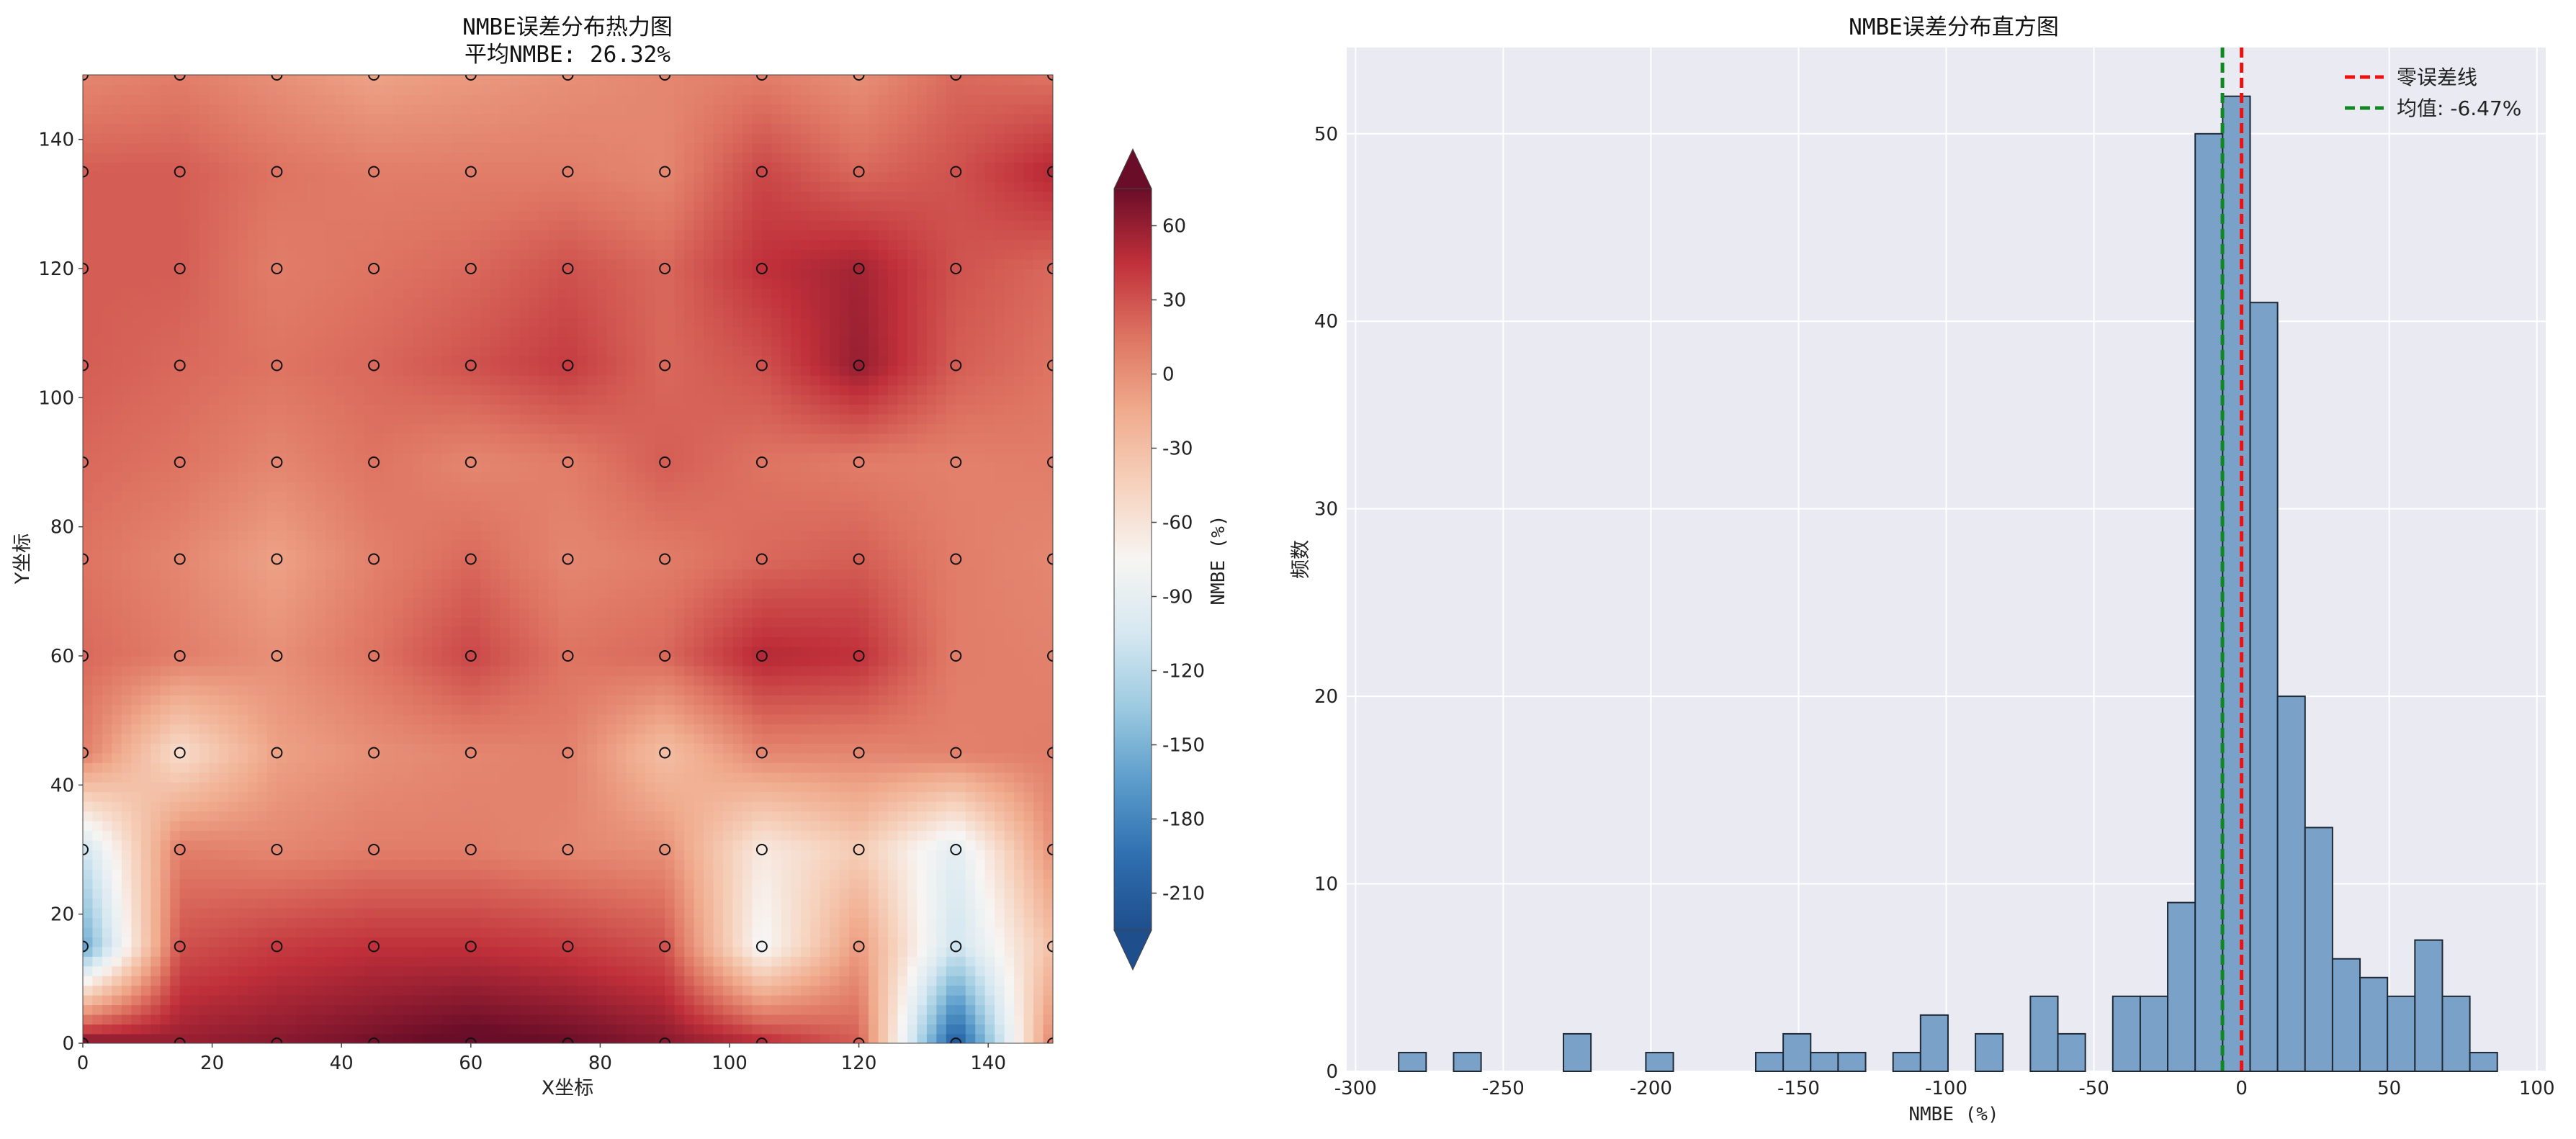 This screenshot has width=2576, height=1139. What do you see at coordinates (342, 1063) in the screenshot?
I see `heatmap-x-tick-label: 40` at bounding box center [342, 1063].